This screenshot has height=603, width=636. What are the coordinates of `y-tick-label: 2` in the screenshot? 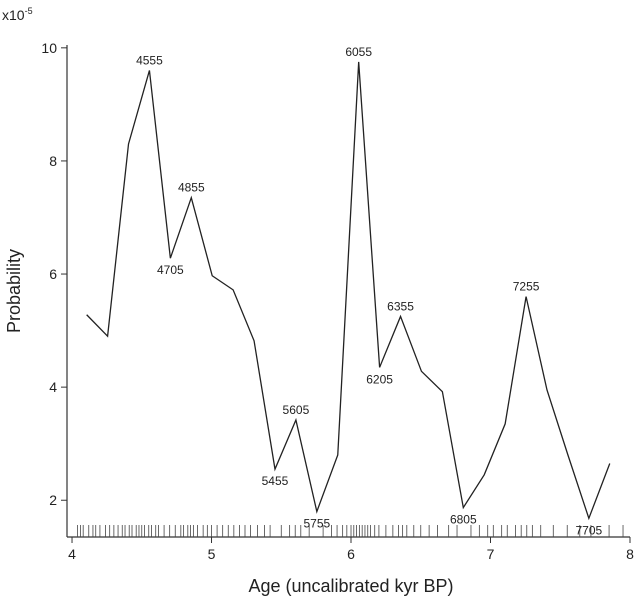 It's located at (53, 500).